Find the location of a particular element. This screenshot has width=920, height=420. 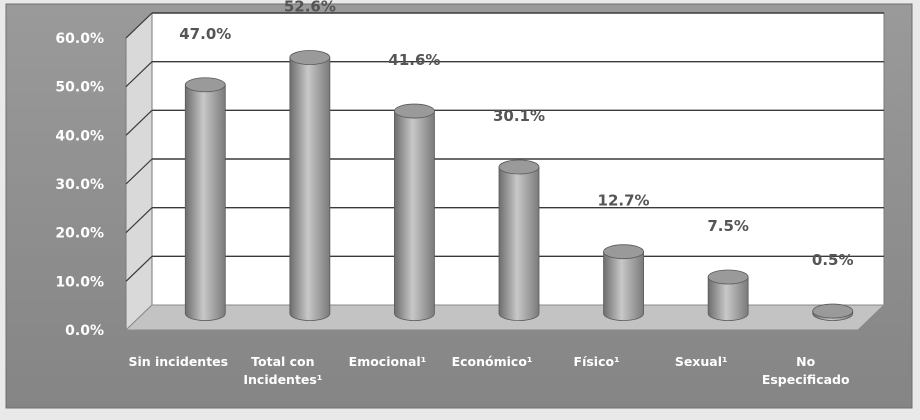

data-label: 30.1% is located at coordinates (519, 116).